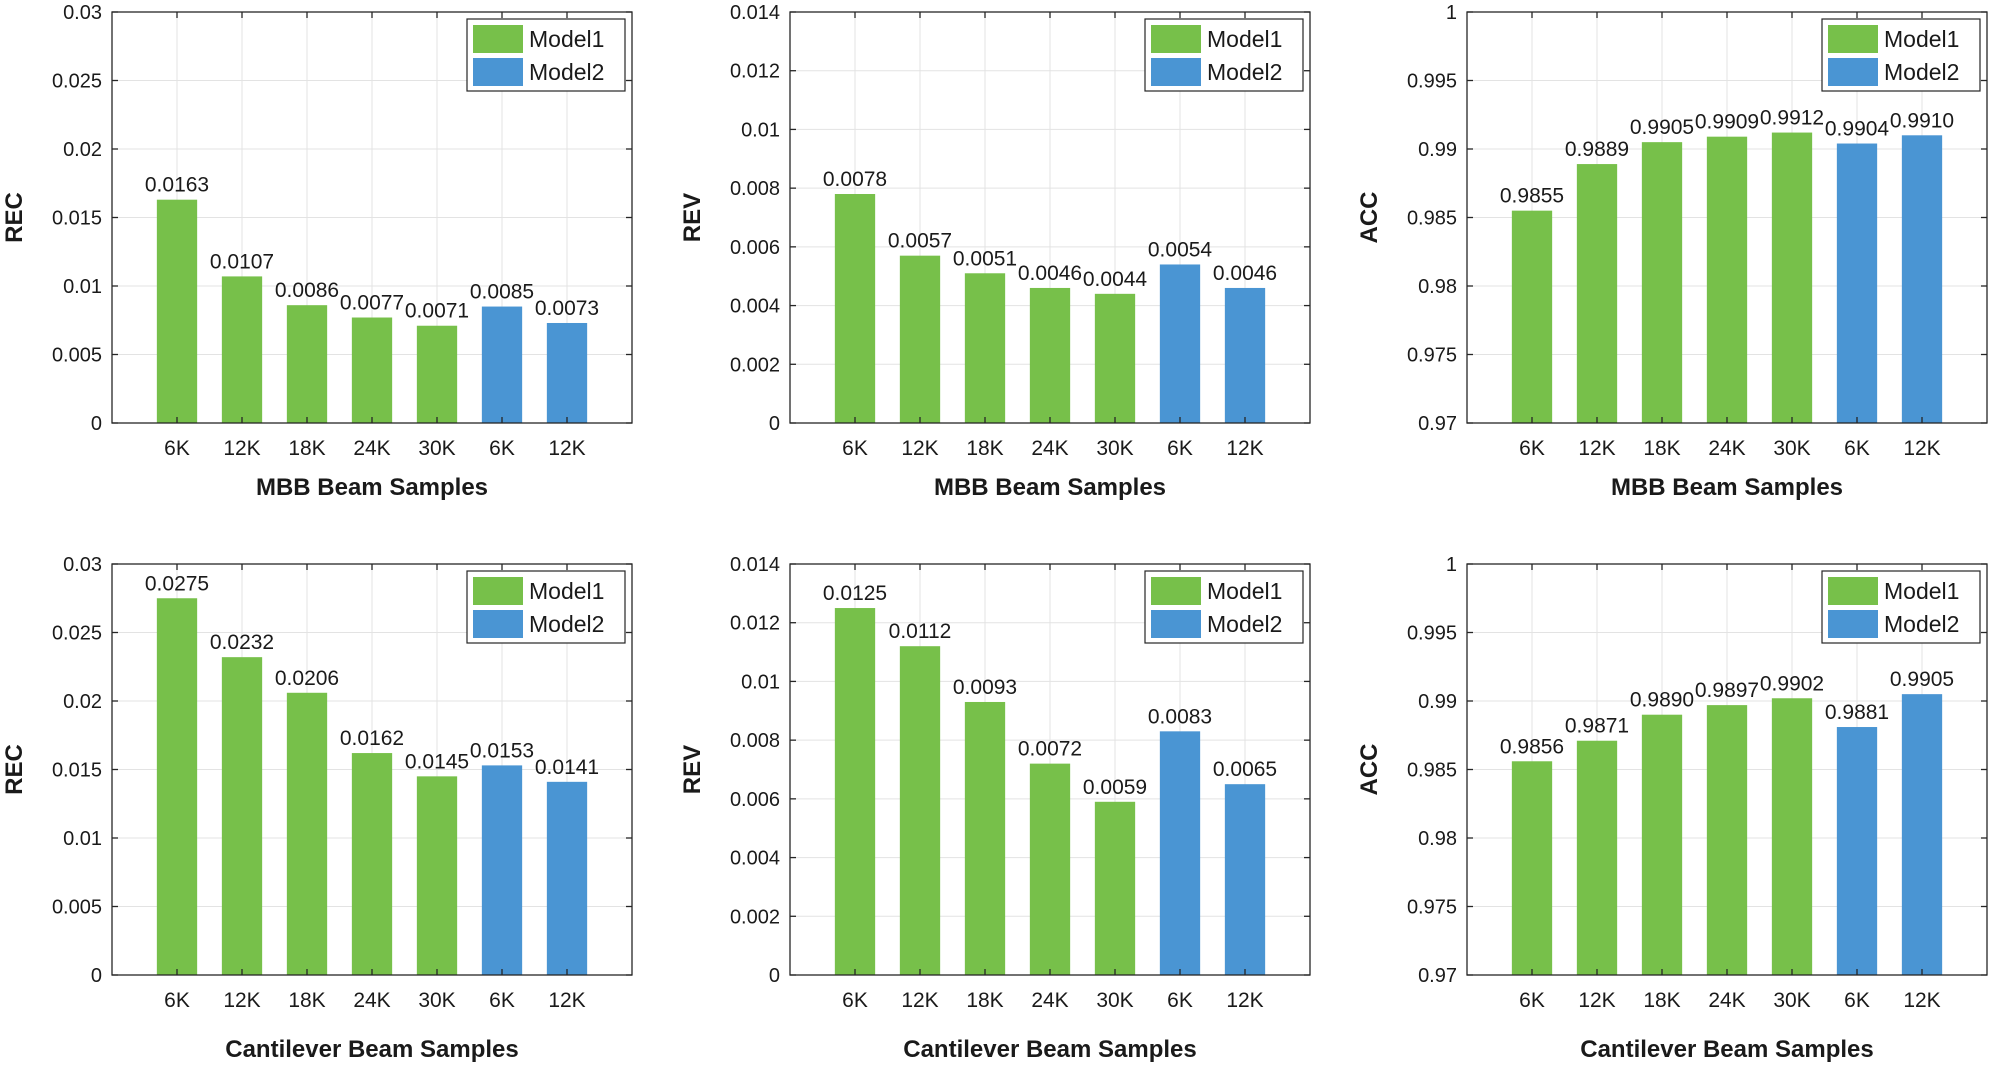 This screenshot has width=1990, height=1070. Describe the element at coordinates (1437, 976) in the screenshot. I see `y-tick-label: 0.97` at that location.